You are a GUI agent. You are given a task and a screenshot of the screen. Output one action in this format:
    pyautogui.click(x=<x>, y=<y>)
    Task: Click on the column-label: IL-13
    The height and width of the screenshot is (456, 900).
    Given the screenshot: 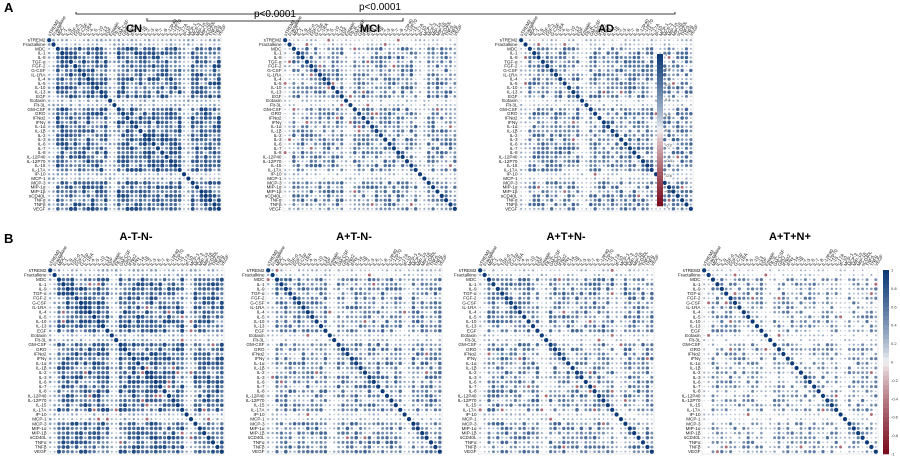 What is the action you would take?
    pyautogui.click(x=340, y=31)
    